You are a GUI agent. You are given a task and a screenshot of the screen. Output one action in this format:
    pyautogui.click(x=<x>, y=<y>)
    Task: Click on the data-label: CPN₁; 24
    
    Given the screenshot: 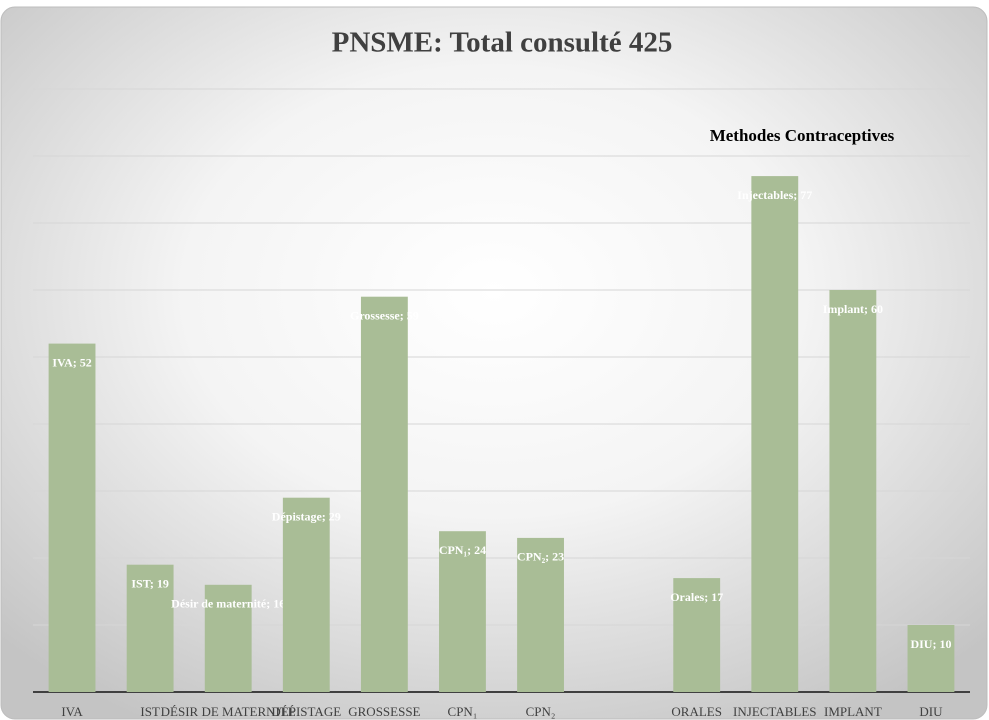 What is the action you would take?
    pyautogui.click(x=462, y=550)
    